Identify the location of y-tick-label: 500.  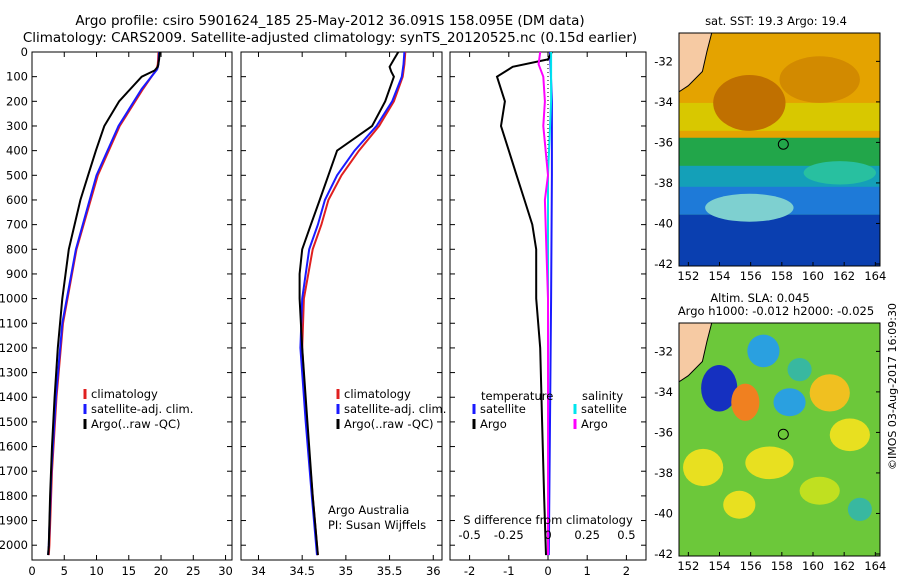
(17, 175).